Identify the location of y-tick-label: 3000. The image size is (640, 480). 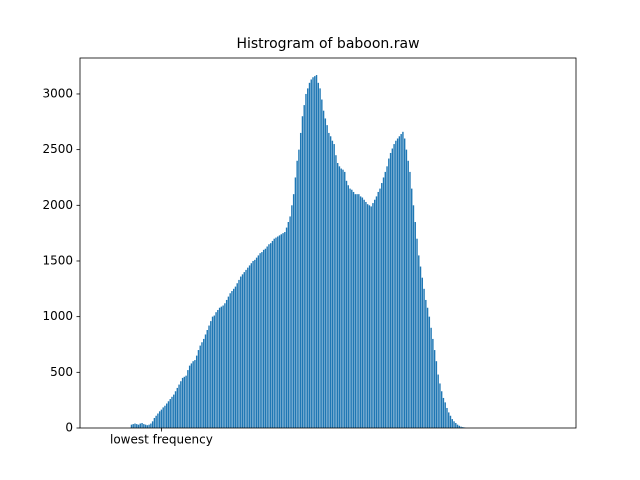
(57, 93).